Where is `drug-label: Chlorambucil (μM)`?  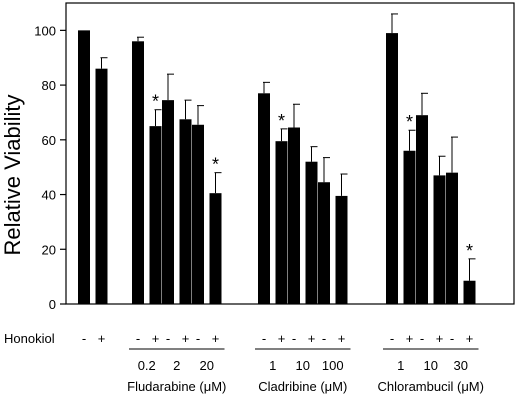
drug-label: Chlorambucil (μM) is located at coordinates (431, 386).